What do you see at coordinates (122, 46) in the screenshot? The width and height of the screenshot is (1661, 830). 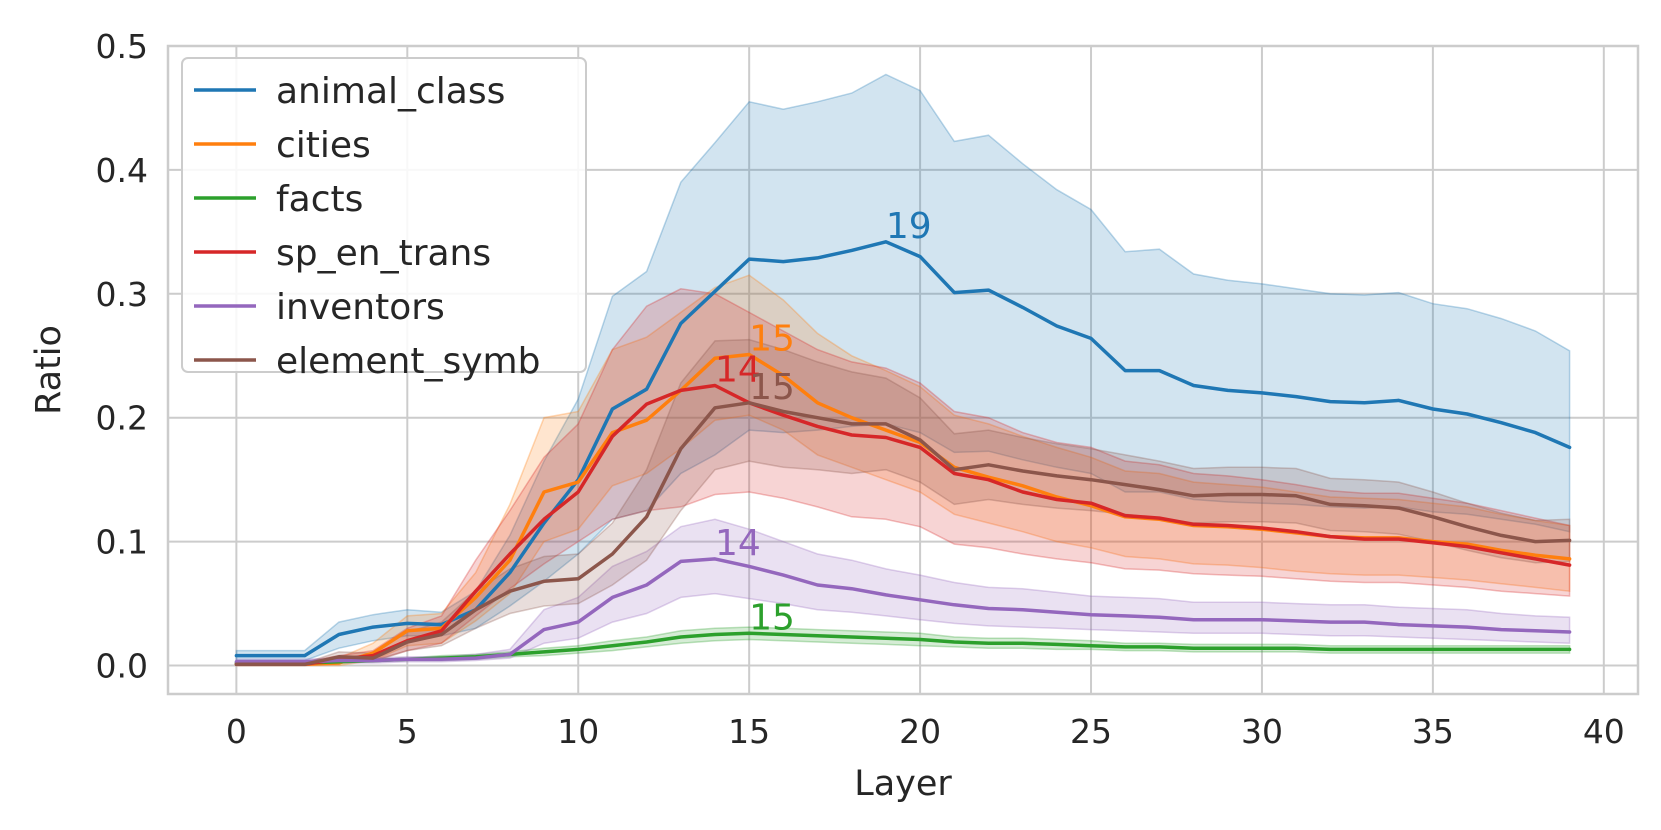 I see `y-tick-label: 0.5` at bounding box center [122, 46].